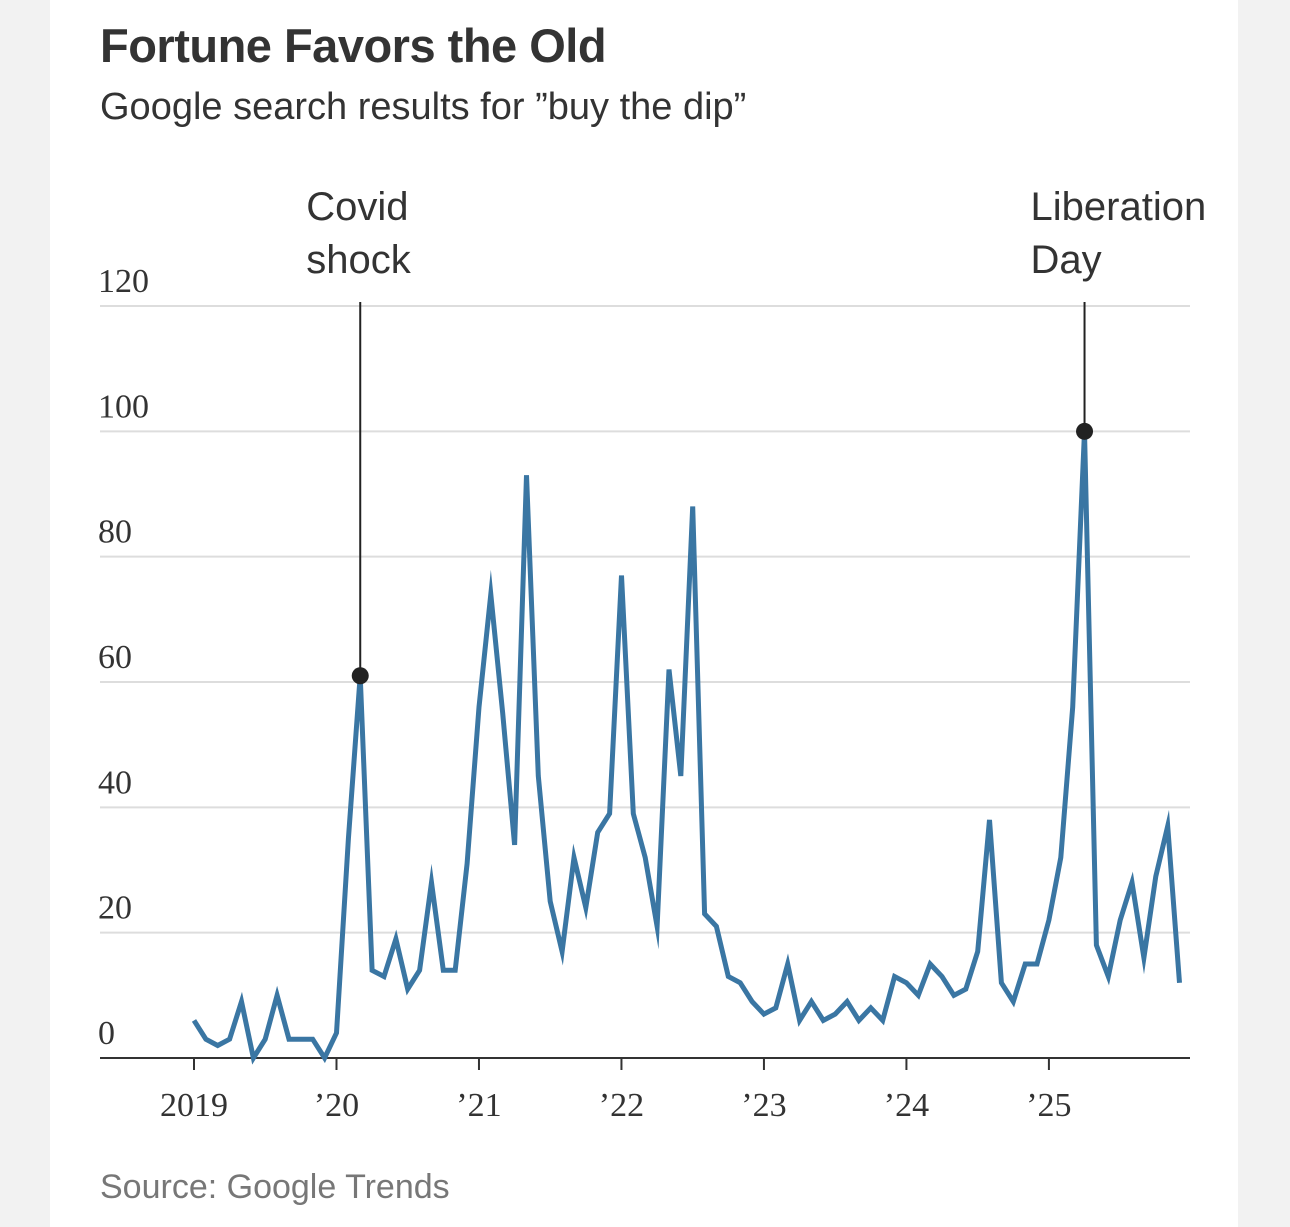 The height and width of the screenshot is (1227, 1290). Describe the element at coordinates (115, 532) in the screenshot. I see `y-tick-label-80: 80` at that location.